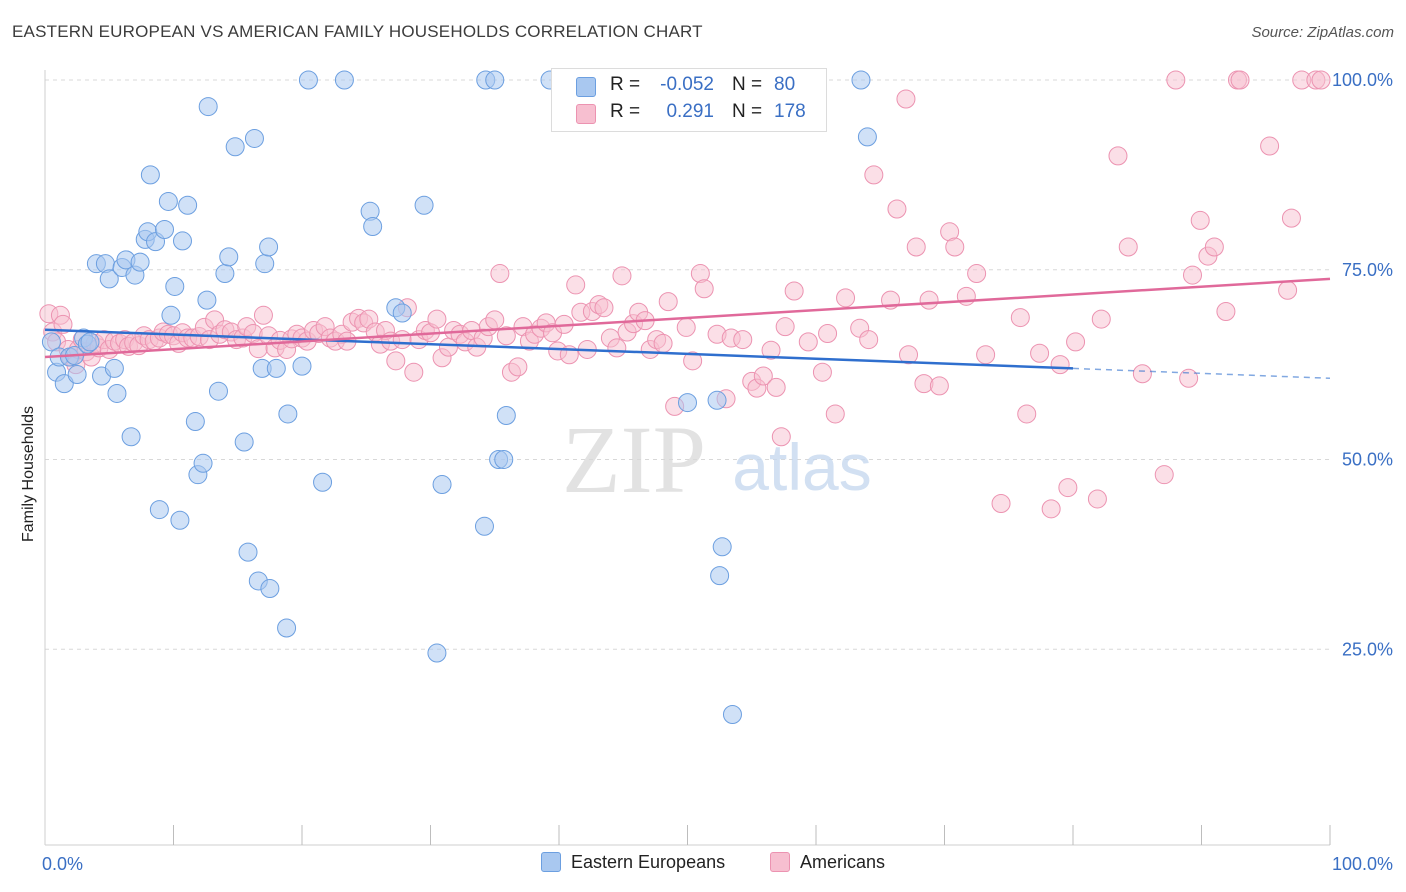  I want to click on watermark-zip: ZIP, so click(634, 459).